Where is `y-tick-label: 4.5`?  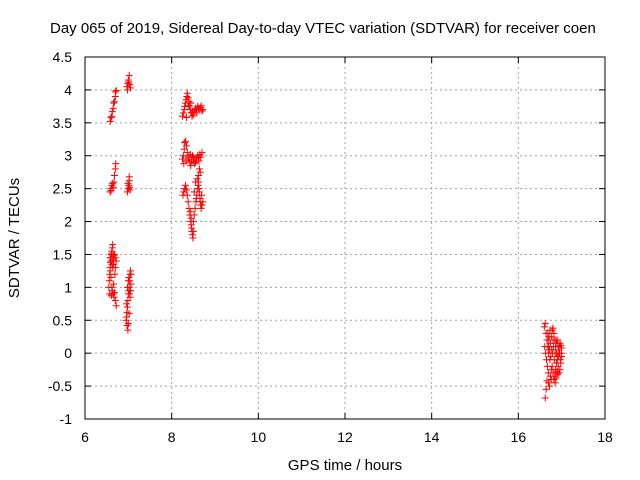 y-tick-label: 4.5 is located at coordinates (63, 57).